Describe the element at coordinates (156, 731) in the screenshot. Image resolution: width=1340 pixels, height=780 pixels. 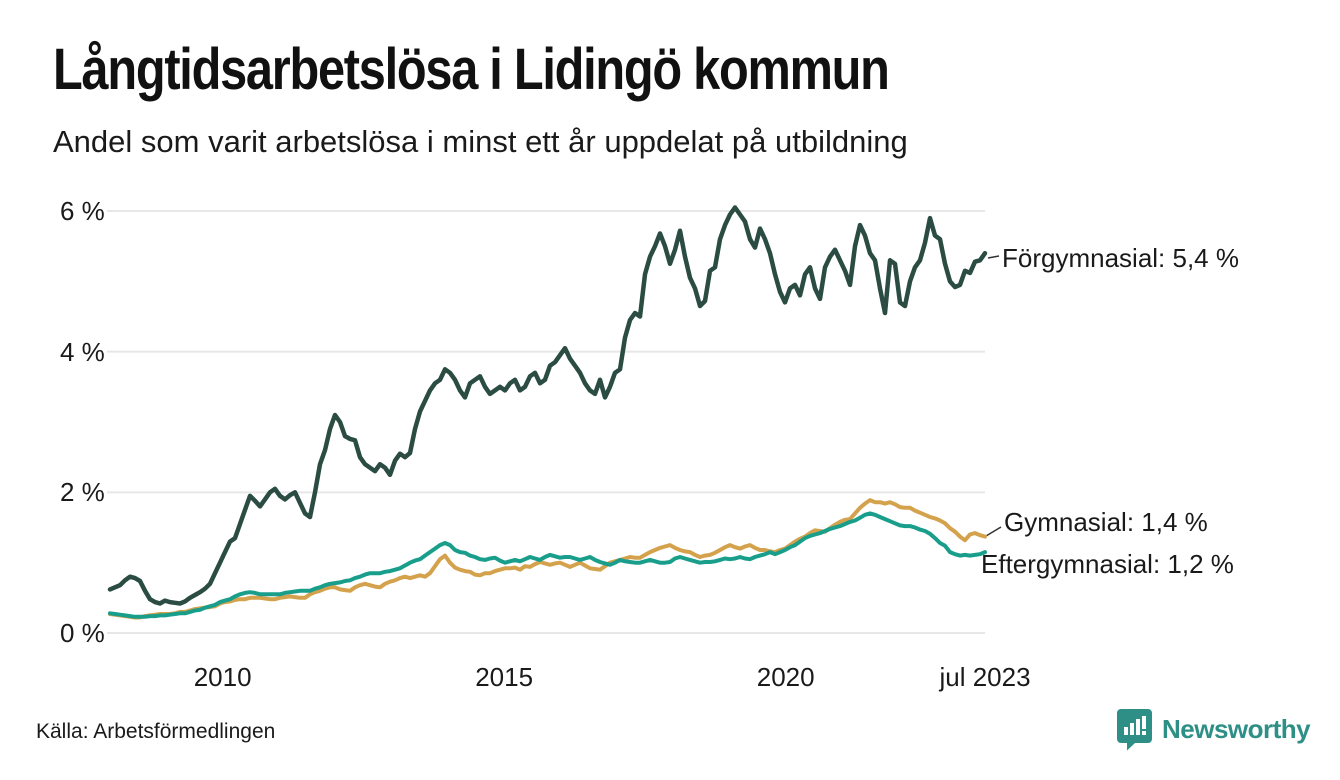
I see `source-attribution: Källa: Arbetsförmedlingen` at that location.